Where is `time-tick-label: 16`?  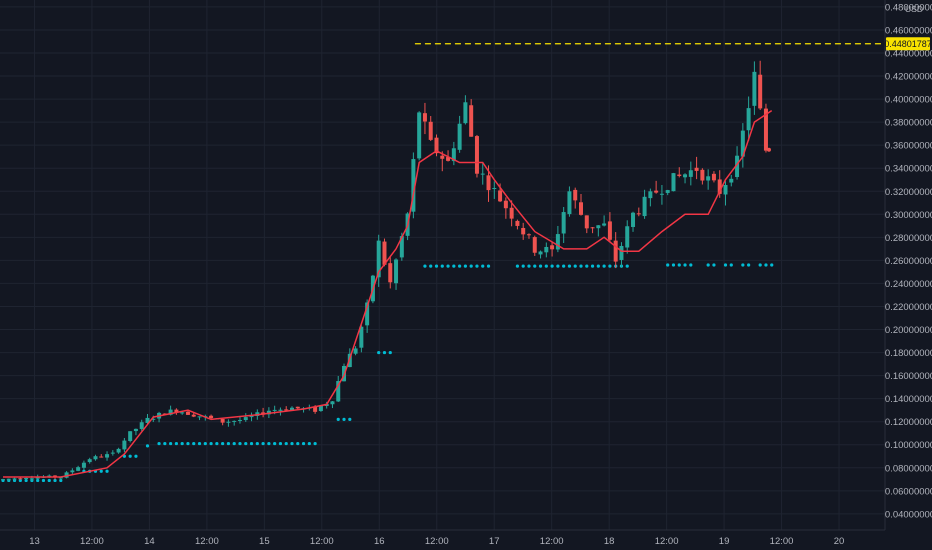
time-tick-label: 16 is located at coordinates (379, 541).